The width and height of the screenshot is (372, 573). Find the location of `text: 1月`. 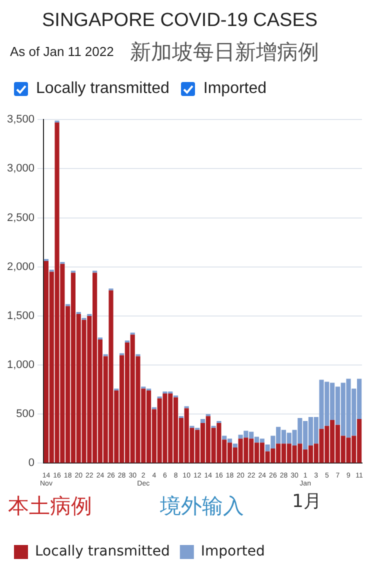

text: 1月 is located at coordinates (307, 501).